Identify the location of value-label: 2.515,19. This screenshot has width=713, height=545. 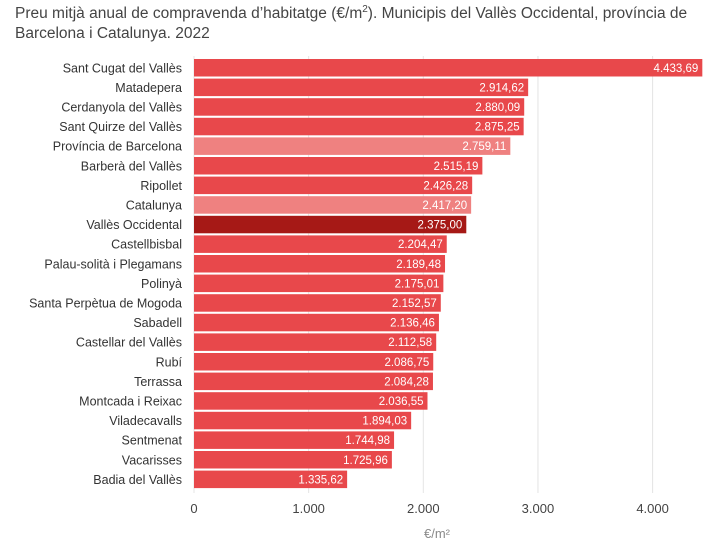
(456, 167).